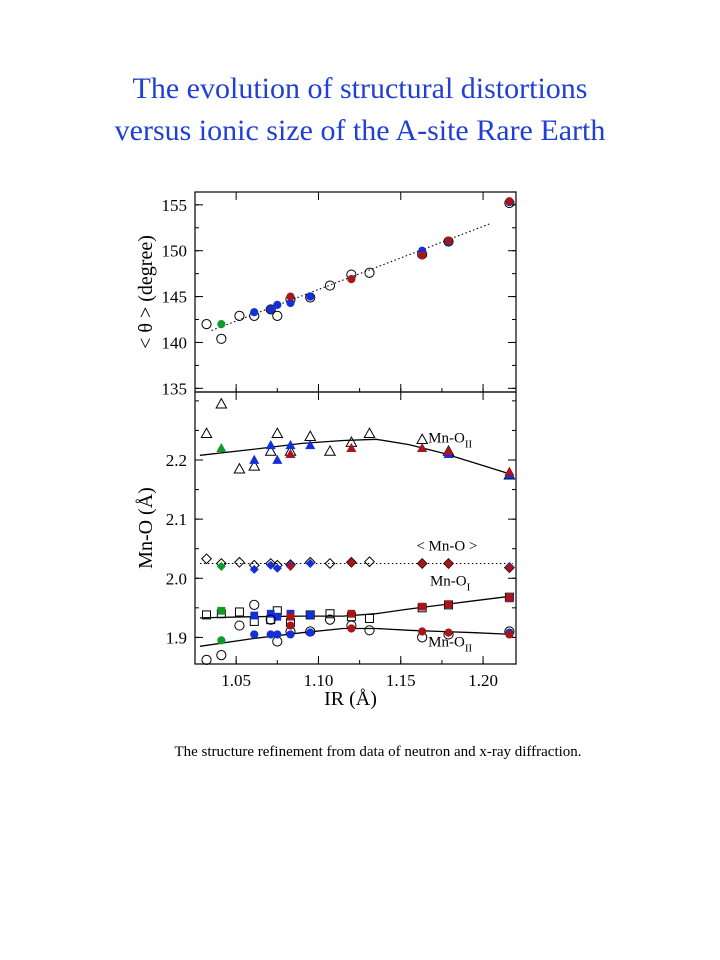 This screenshot has width=720, height=960. I want to click on bottom-ytick-label: 1.9, so click(176, 637).